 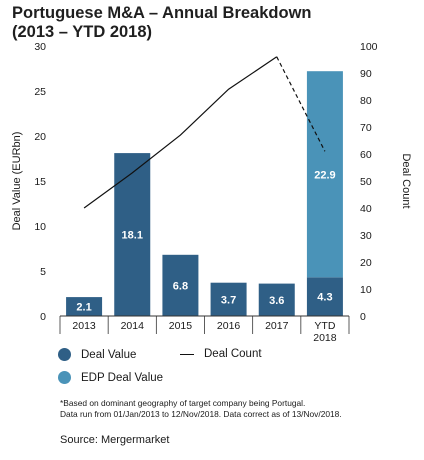 What do you see at coordinates (17, 181) in the screenshot?
I see `y-axis-title: Deal Value (EURbn)` at bounding box center [17, 181].